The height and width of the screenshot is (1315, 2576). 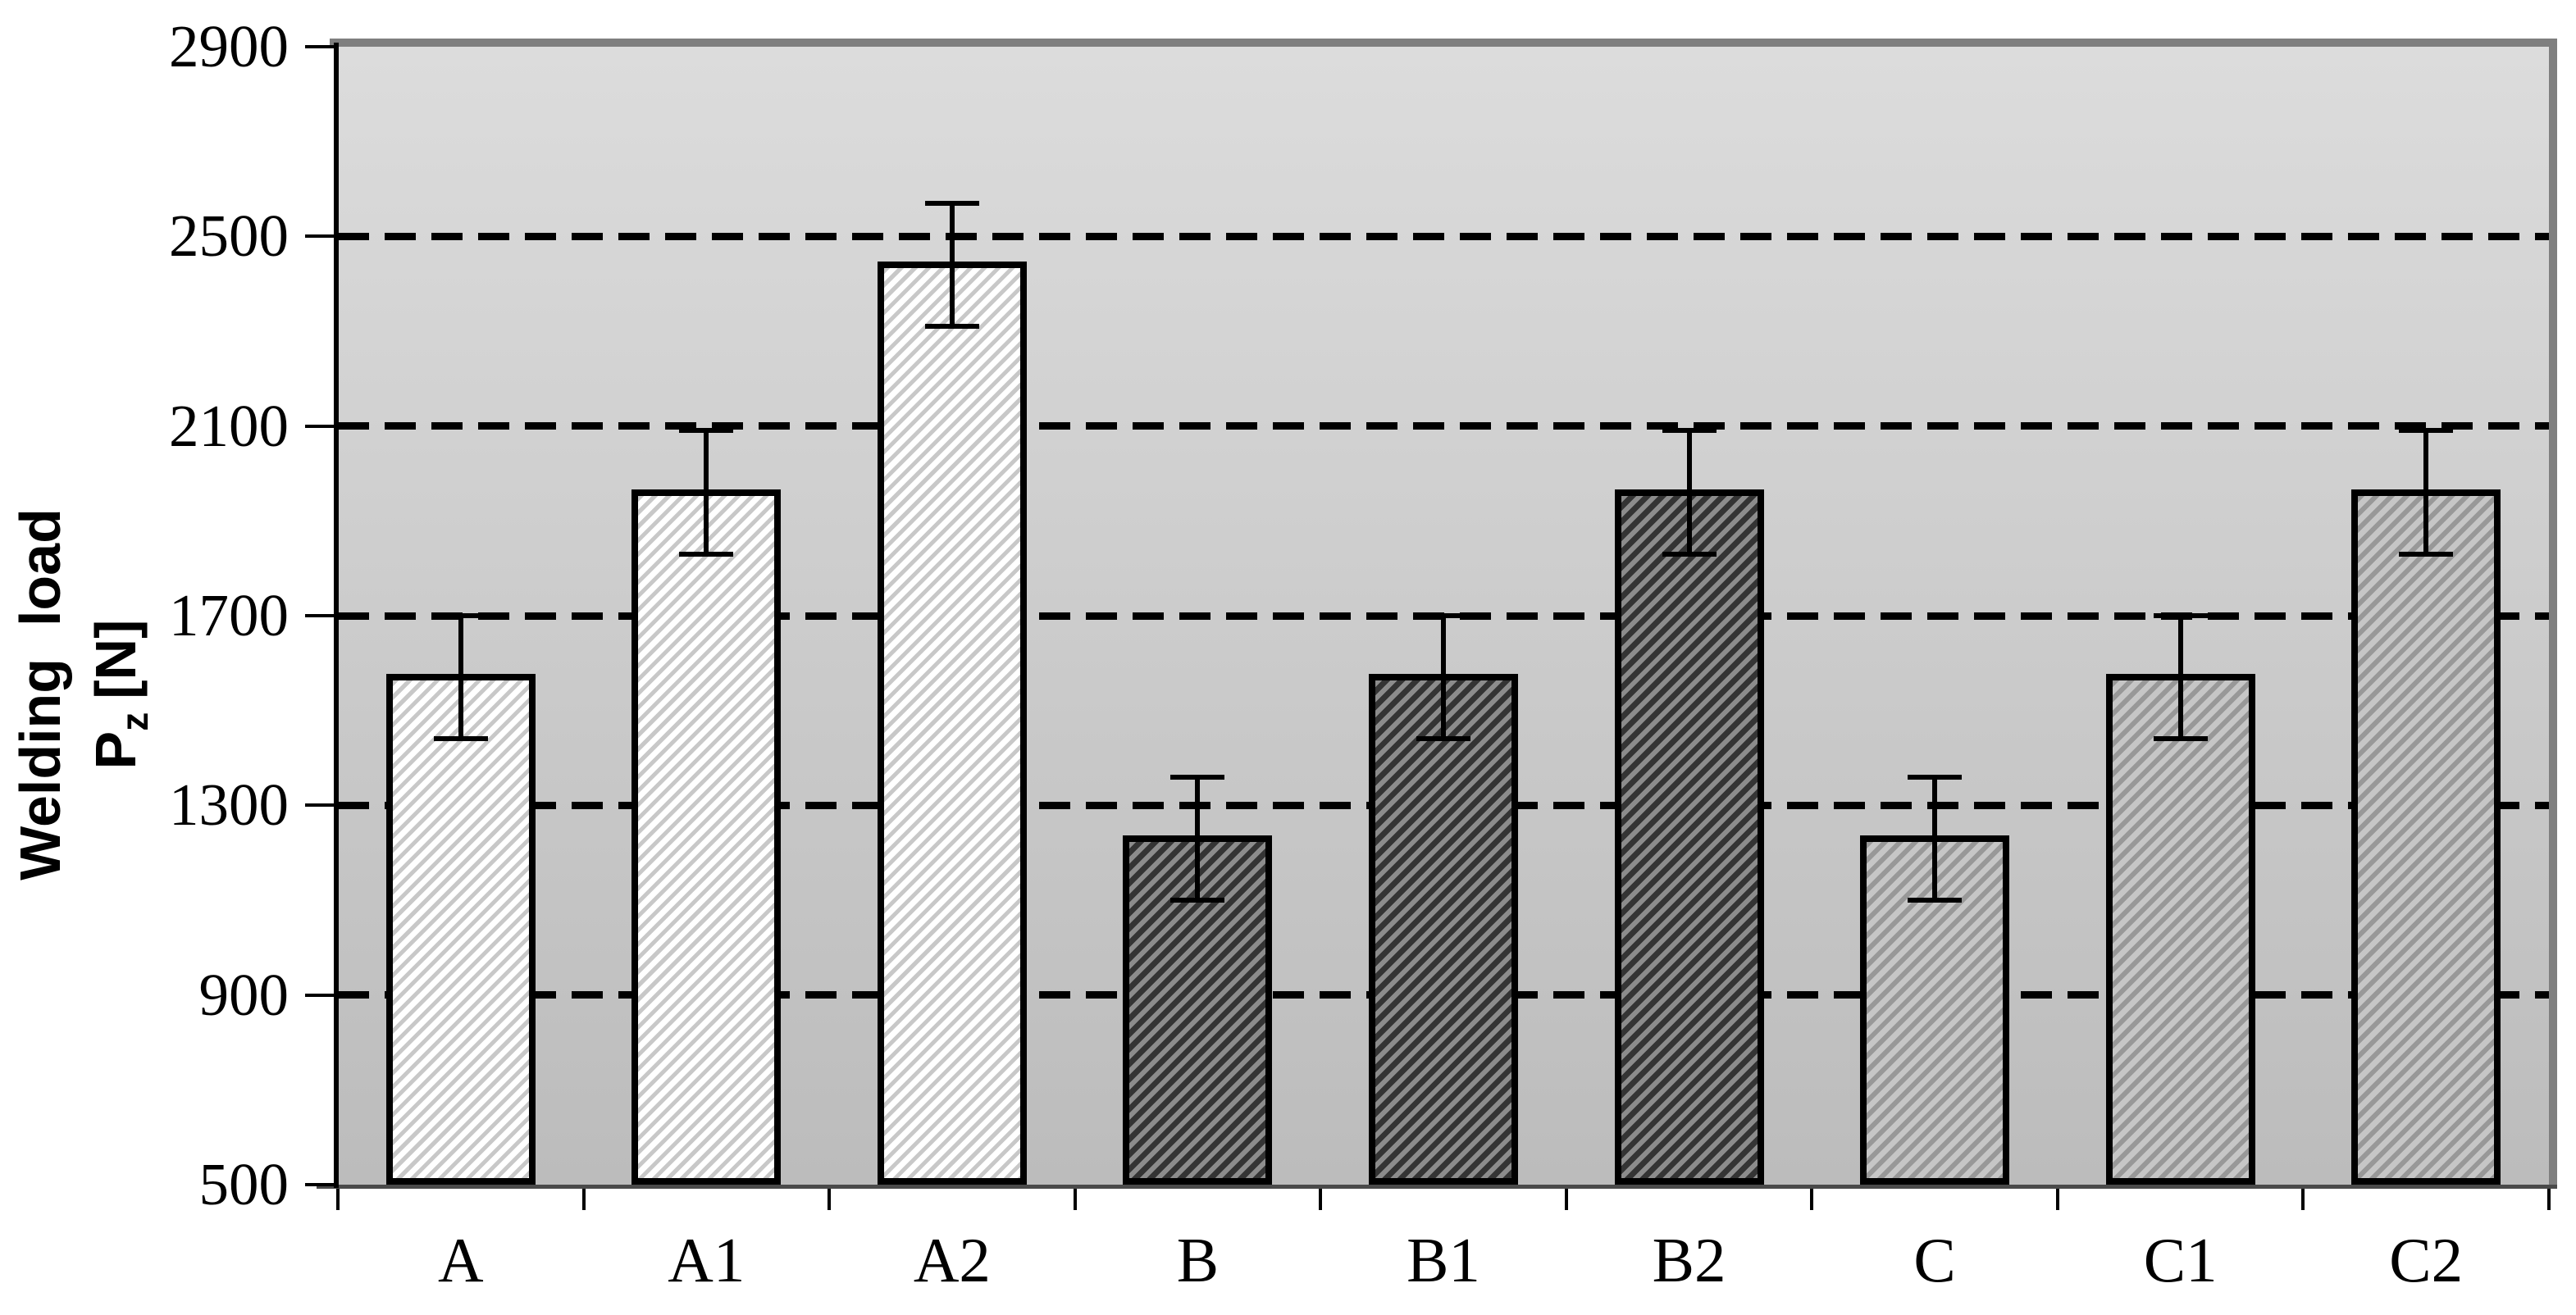 I want to click on error-bar-cap-bottom-C1, so click(x=2180, y=739).